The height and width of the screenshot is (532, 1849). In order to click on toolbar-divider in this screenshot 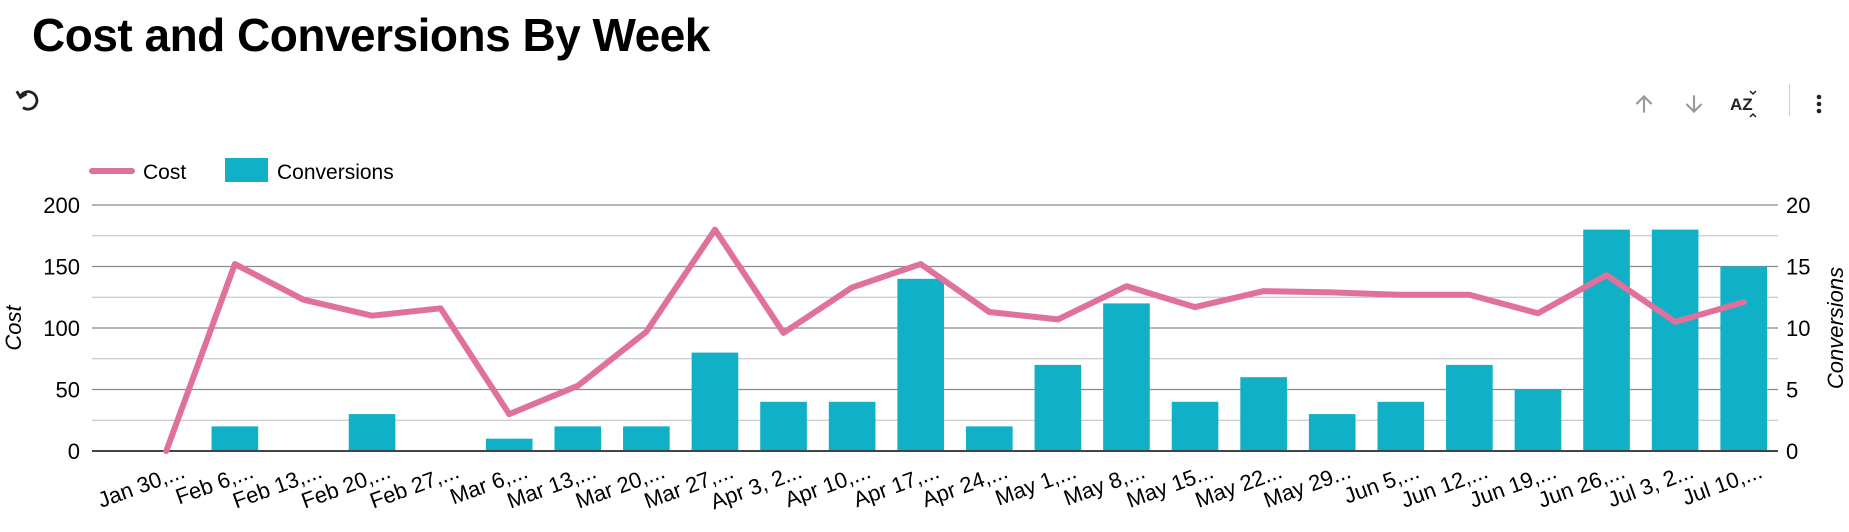, I will do `click(1789, 100)`.